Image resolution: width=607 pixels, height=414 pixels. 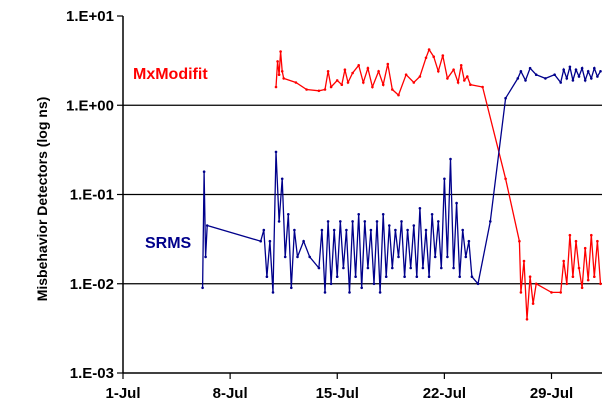 I want to click on x-tick-label-2: 15-Jul, so click(x=337, y=393).